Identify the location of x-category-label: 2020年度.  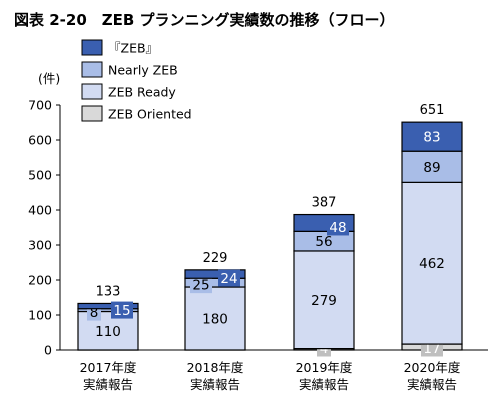
(432, 367).